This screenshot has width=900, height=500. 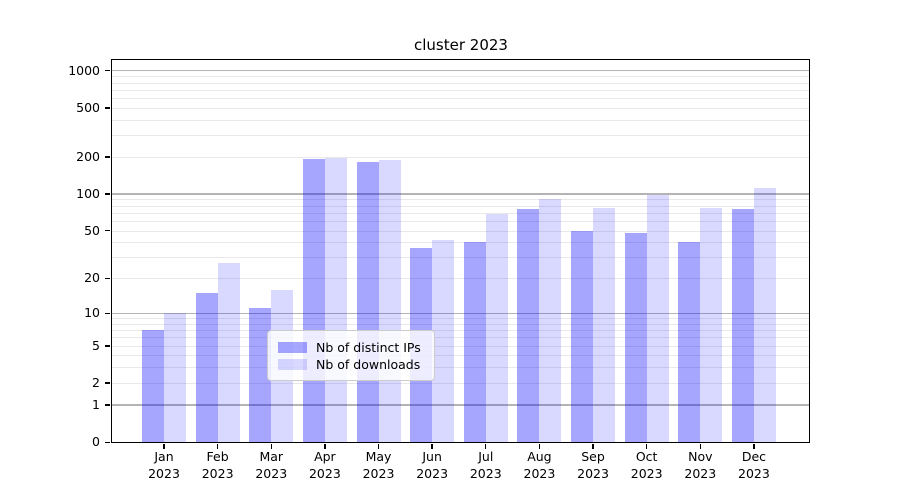 What do you see at coordinates (92, 230) in the screenshot?
I see `y-axis-tick-label: 50` at bounding box center [92, 230].